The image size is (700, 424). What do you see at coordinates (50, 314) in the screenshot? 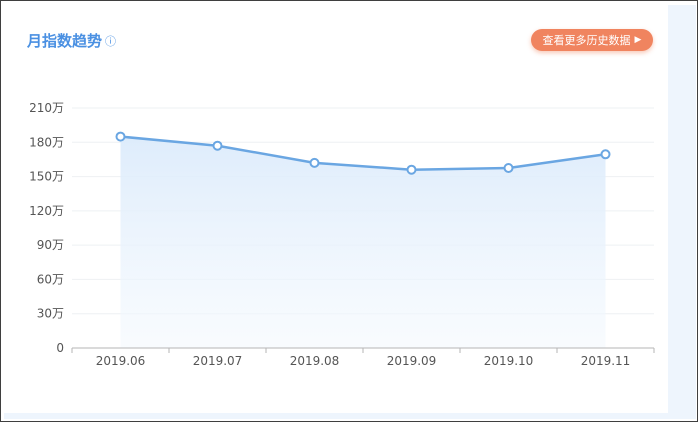
I see `y-tick-label: 30万` at bounding box center [50, 314].